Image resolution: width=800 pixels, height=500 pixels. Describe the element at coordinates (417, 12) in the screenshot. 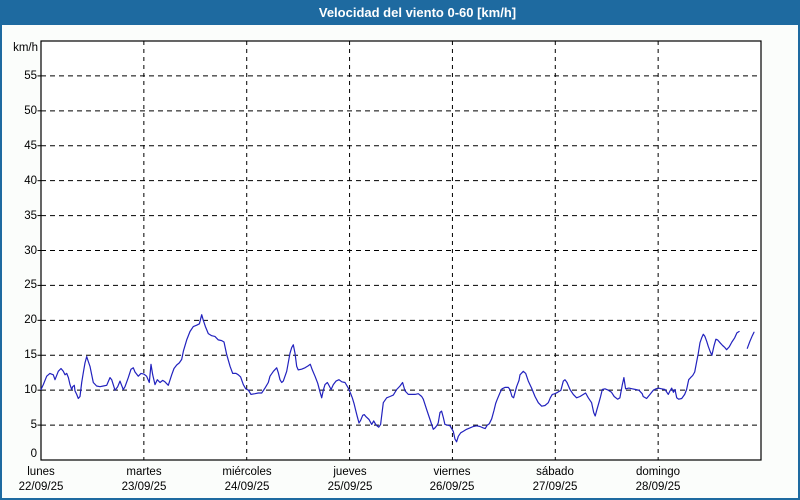

I see `chart-title: Velocidad del viento 0-60 [km/h]` at that location.